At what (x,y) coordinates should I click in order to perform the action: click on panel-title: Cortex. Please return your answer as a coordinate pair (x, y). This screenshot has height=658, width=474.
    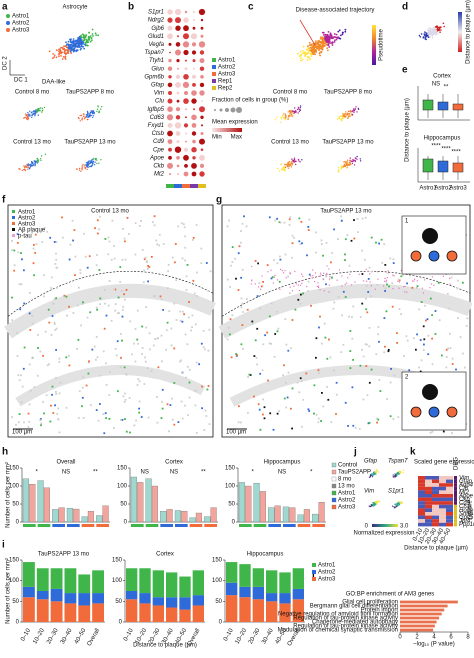
    Looking at the image, I should click on (442, 77).